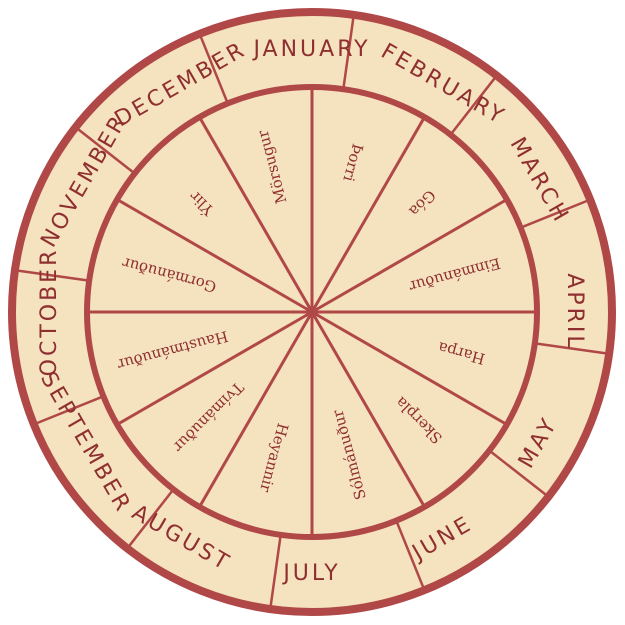 The width and height of the screenshot is (625, 625). I want to click on center-hub, so click(312, 312).